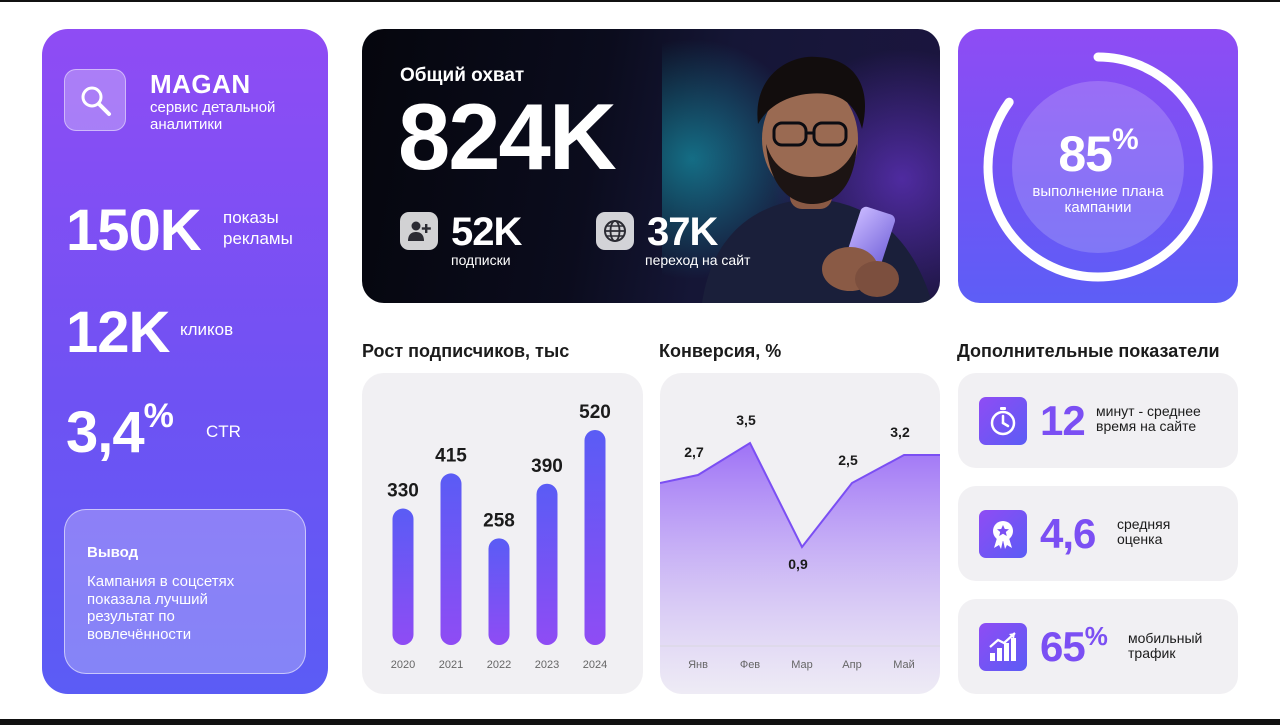  What do you see at coordinates (1068, 533) in the screenshot?
I see `metric-value: 4,6` at bounding box center [1068, 533].